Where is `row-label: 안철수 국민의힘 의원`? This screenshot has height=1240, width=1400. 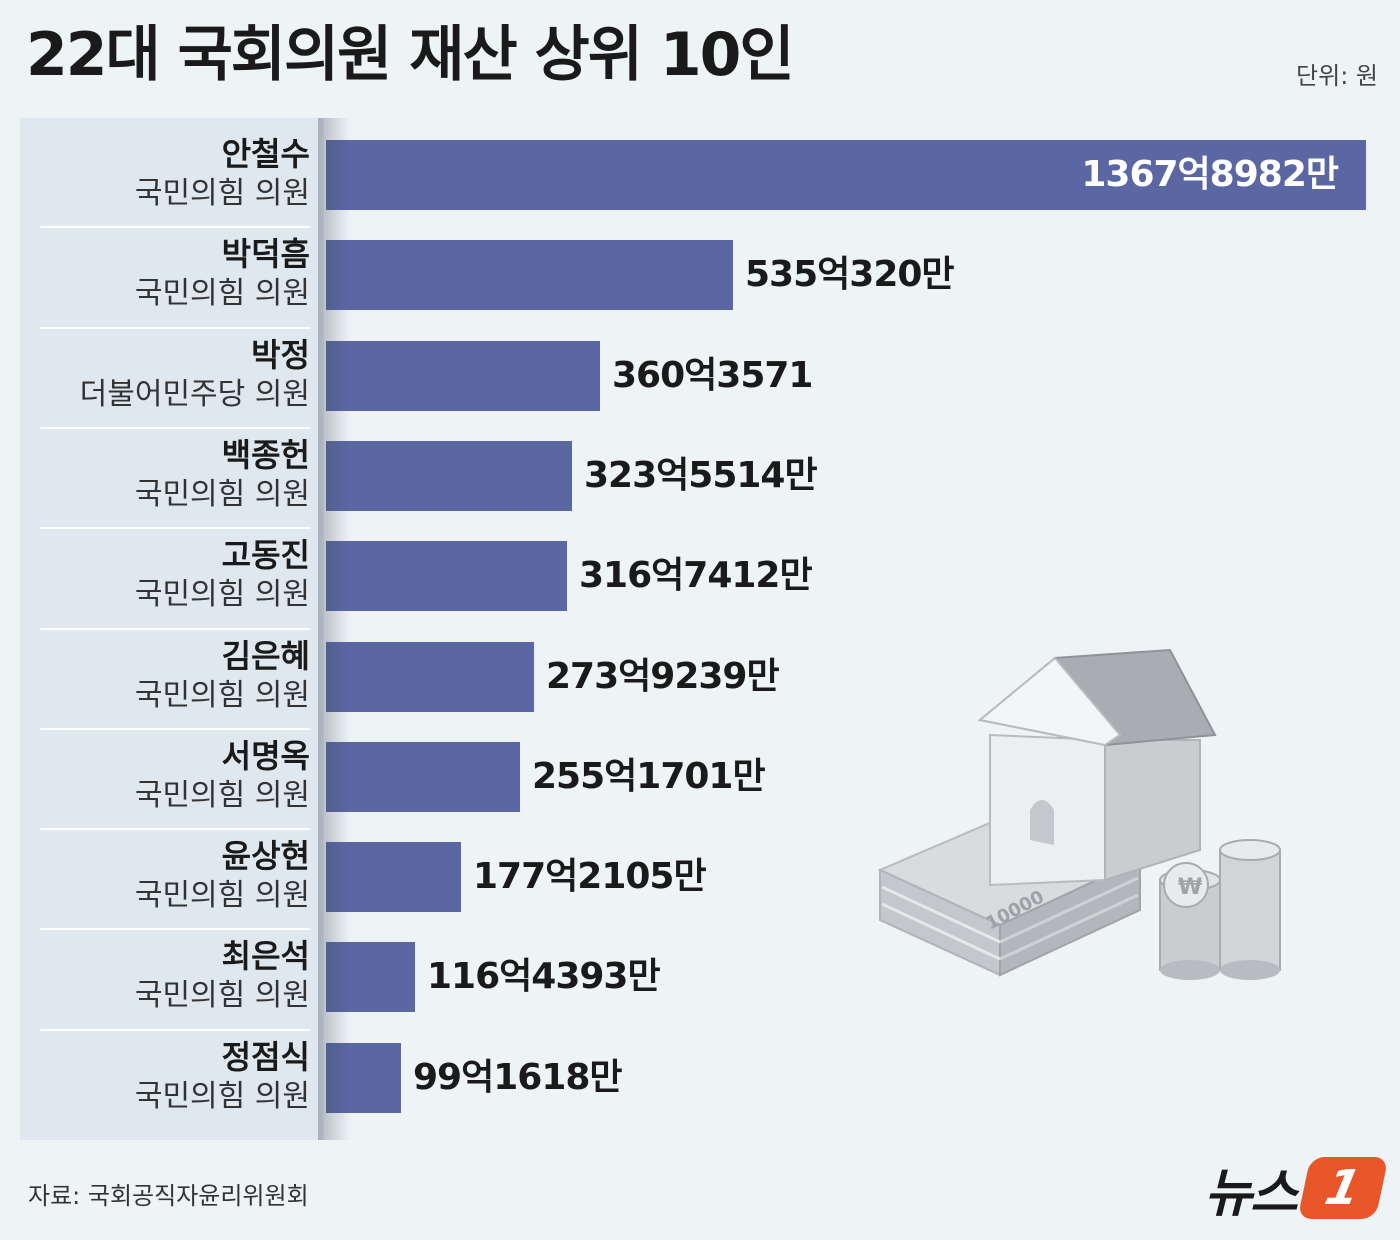 row-label: 안철수 국민의힘 의원 is located at coordinates (165, 174).